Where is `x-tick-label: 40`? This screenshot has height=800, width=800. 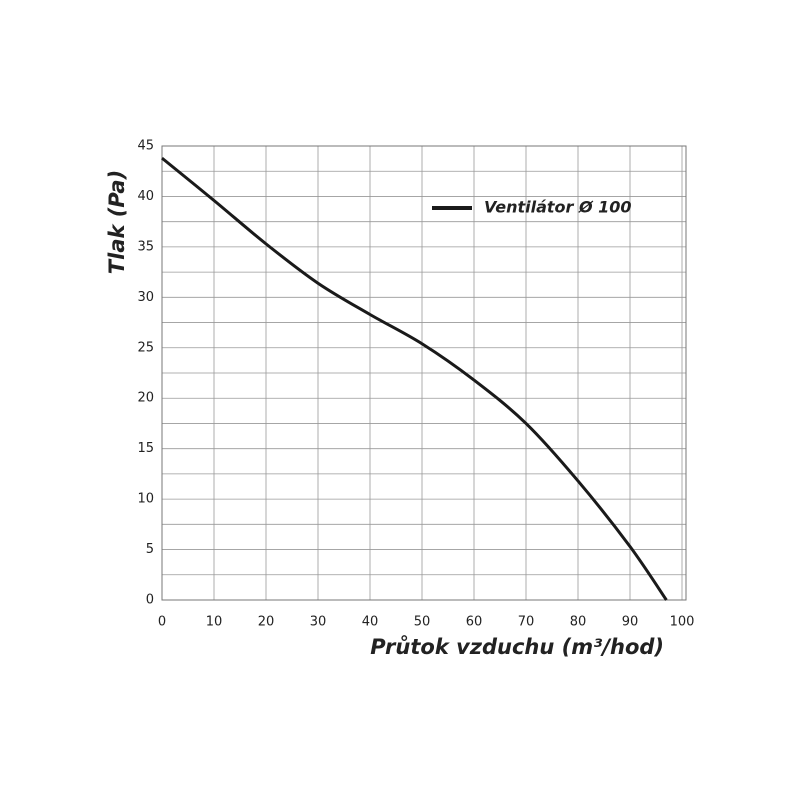 x-tick-label: 40 is located at coordinates (370, 622).